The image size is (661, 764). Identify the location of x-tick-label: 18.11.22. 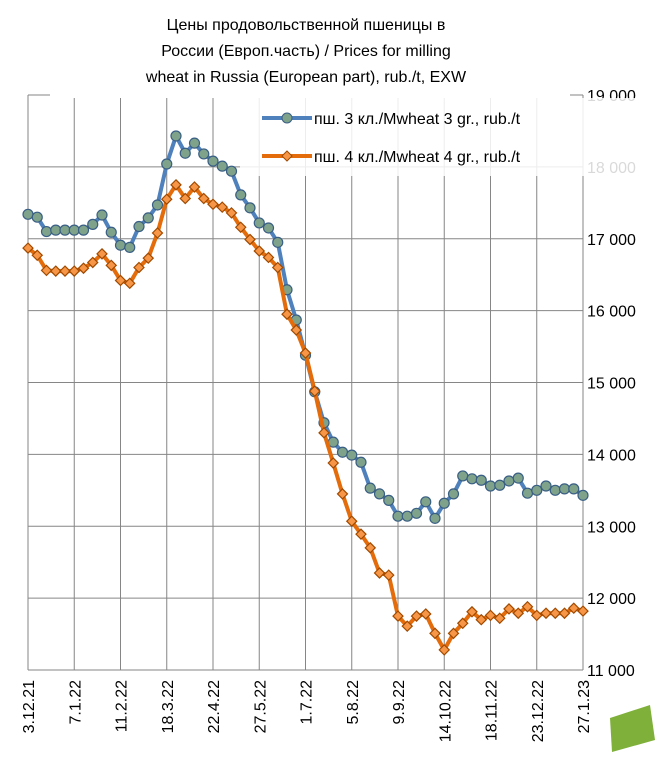
(492, 710).